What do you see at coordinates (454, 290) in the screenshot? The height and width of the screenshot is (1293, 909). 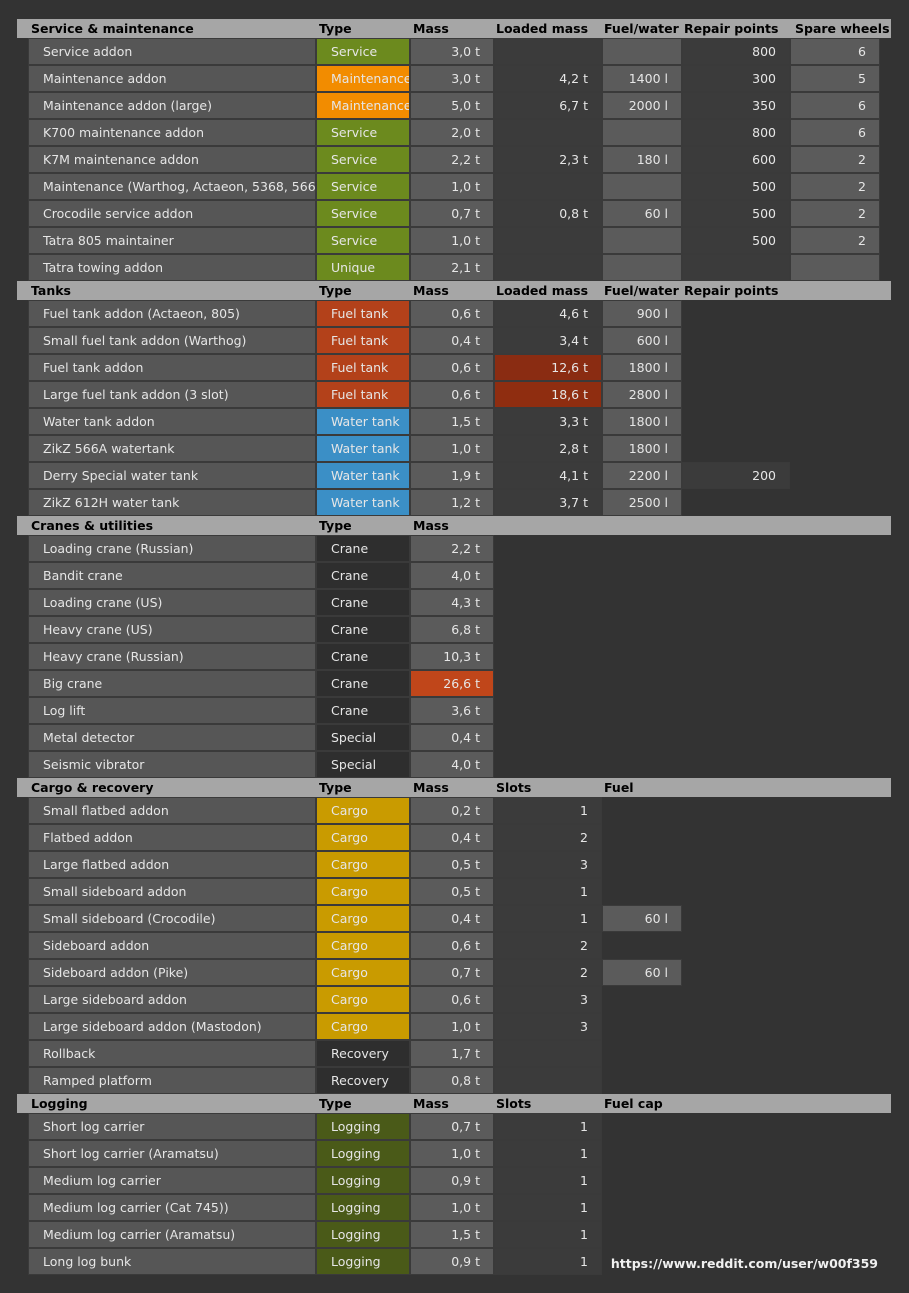 I see `section-header` at bounding box center [454, 290].